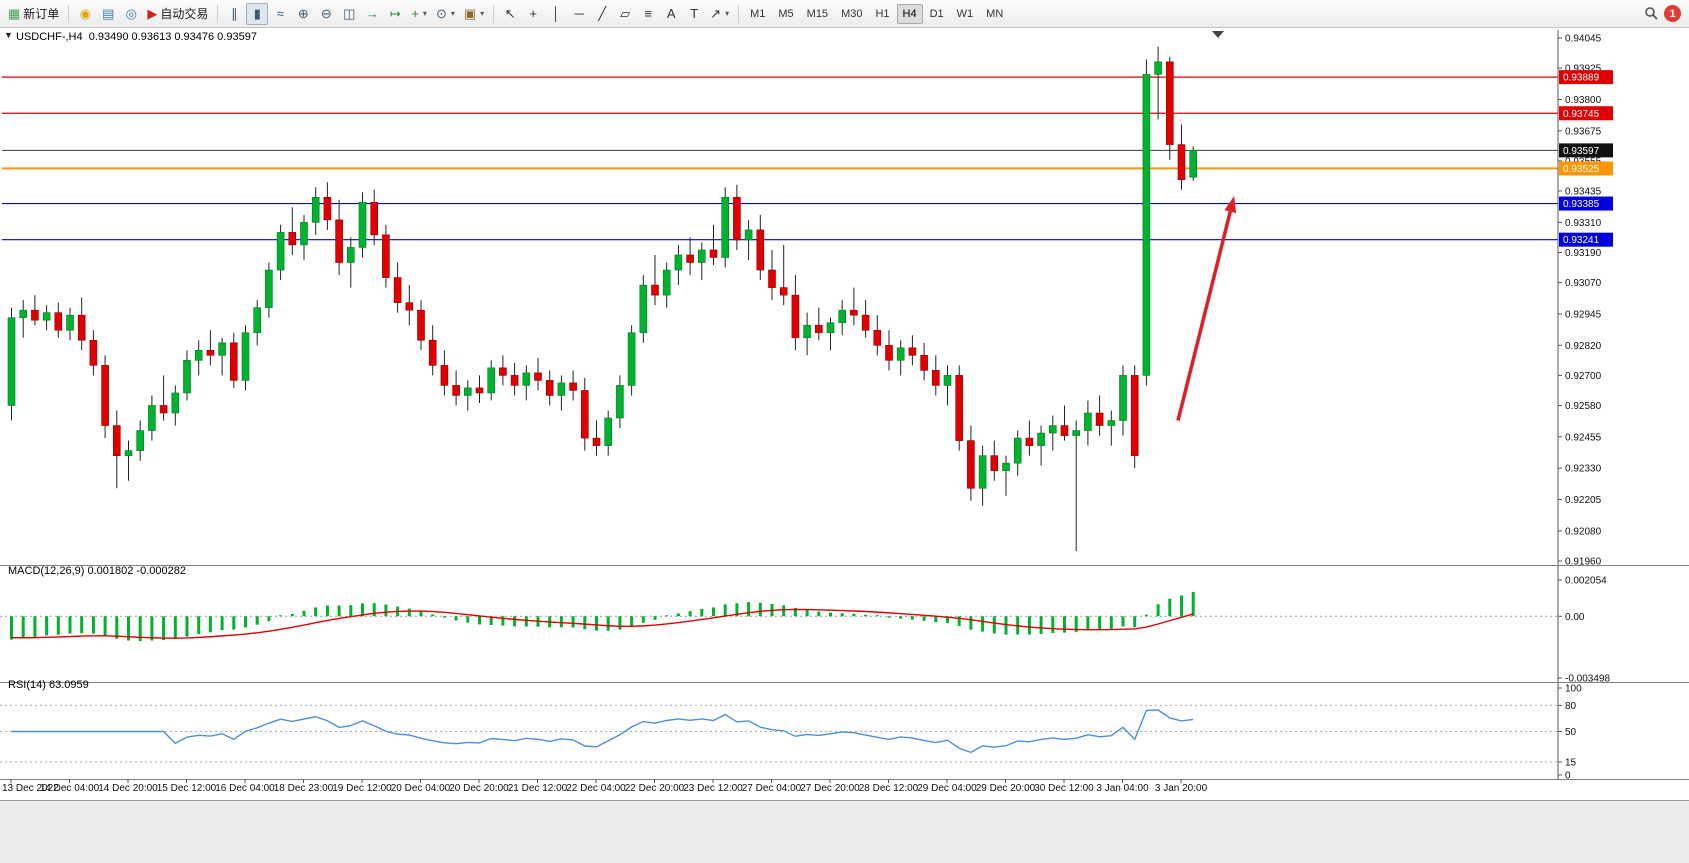 Image resolution: width=1689 pixels, height=863 pixels. What do you see at coordinates (719, 14) in the screenshot?
I see `arrows-button: ↗ ▾` at bounding box center [719, 14].